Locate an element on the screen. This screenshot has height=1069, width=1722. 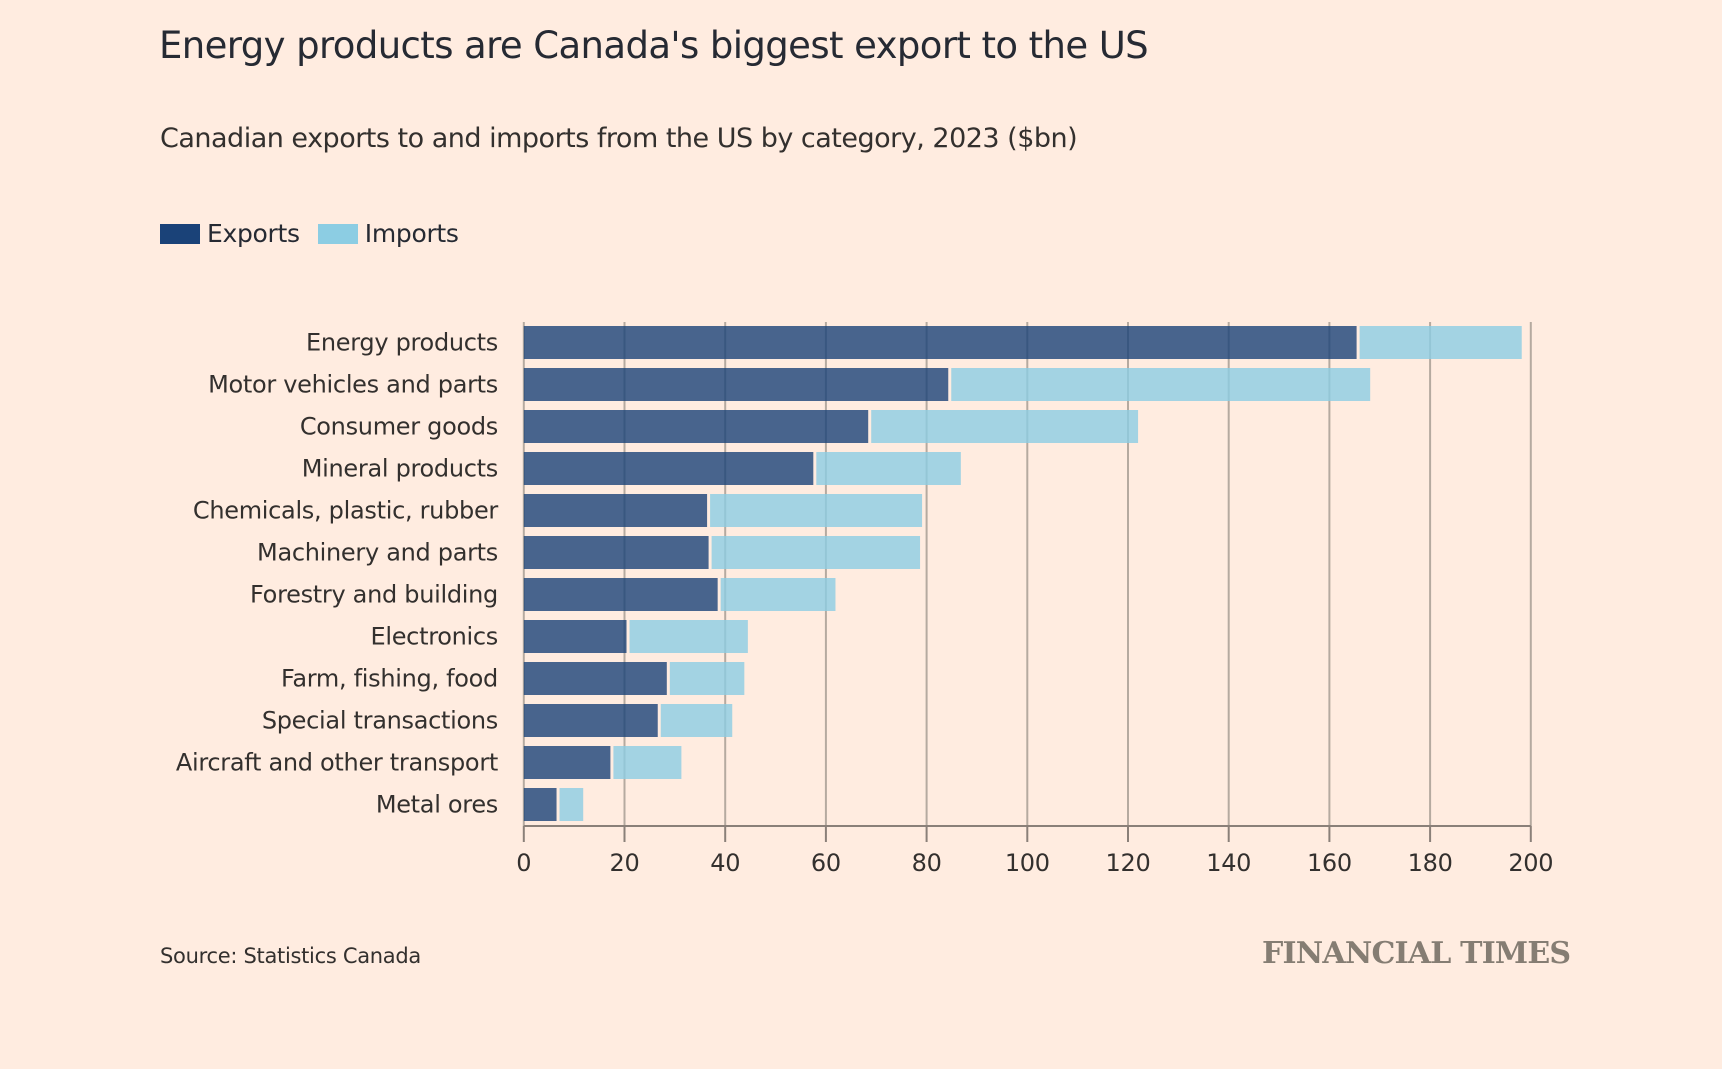
legend-label-imports: Imports is located at coordinates (411, 233).